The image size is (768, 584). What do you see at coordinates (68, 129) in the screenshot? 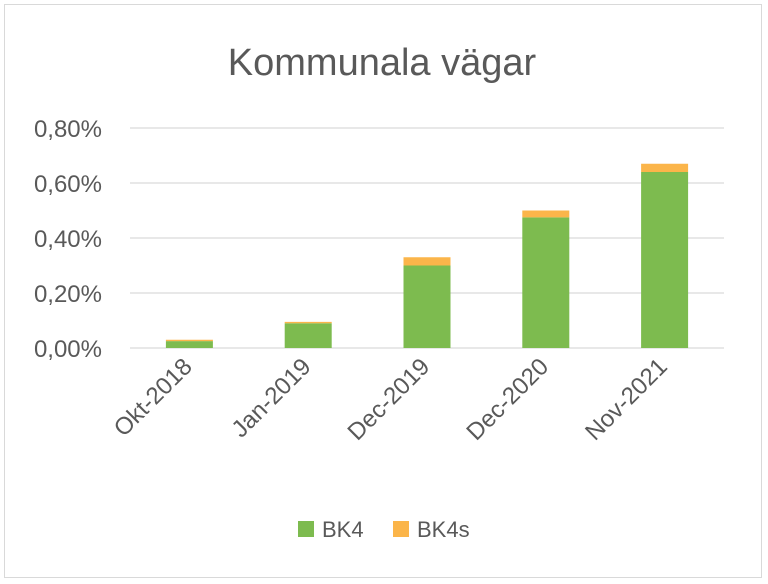
I see `y-tick-label: 0,80%` at bounding box center [68, 129].